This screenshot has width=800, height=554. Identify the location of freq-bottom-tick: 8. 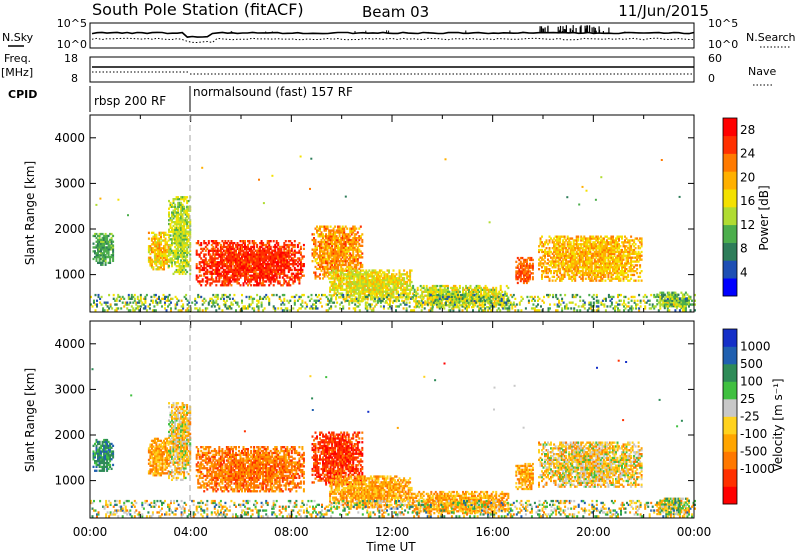
(74, 78).